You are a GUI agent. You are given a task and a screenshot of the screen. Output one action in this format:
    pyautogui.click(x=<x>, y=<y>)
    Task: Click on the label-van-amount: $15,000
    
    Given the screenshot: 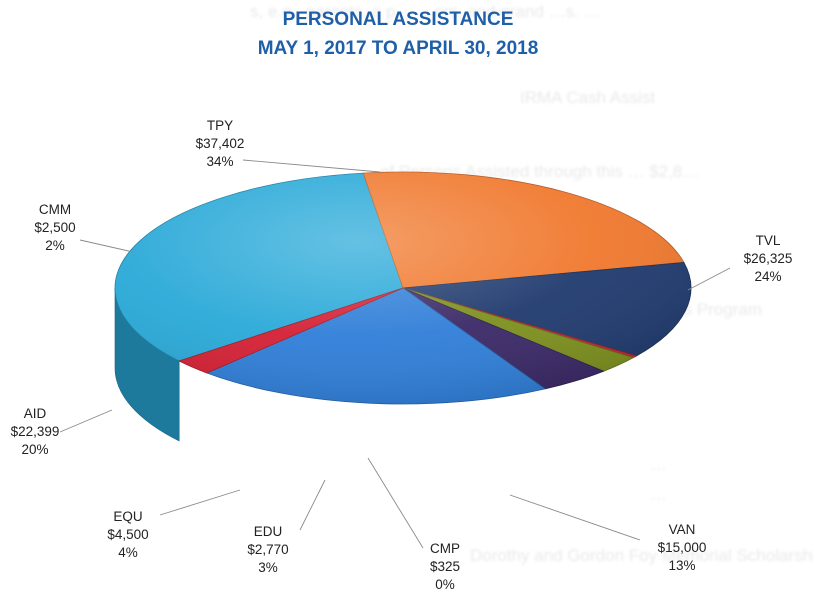 What is the action you would take?
    pyautogui.click(x=682, y=547)
    